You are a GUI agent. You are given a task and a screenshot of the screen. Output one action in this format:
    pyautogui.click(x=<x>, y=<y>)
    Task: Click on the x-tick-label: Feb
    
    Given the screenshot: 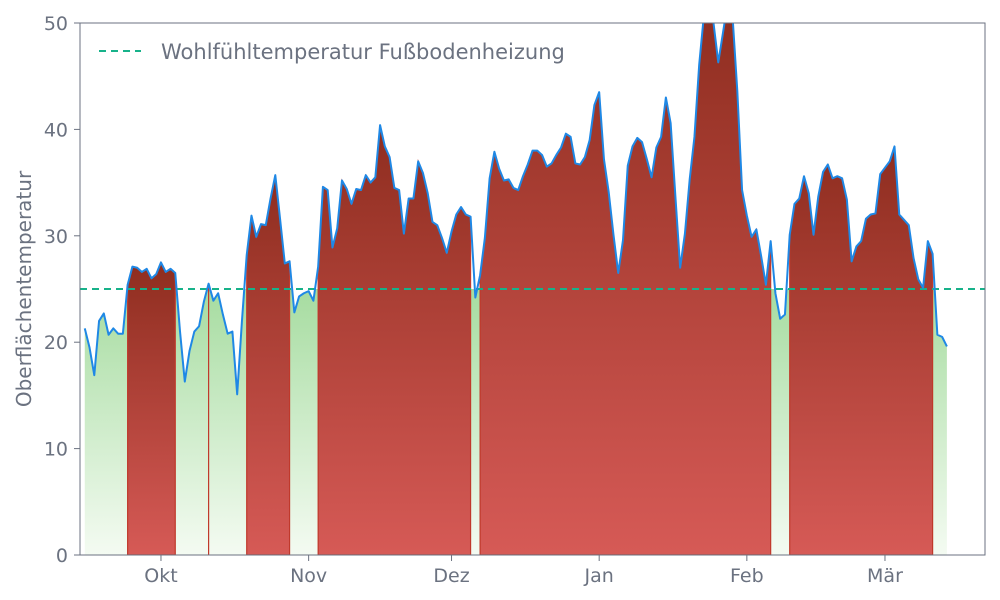 What is the action you would take?
    pyautogui.click(x=747, y=576)
    